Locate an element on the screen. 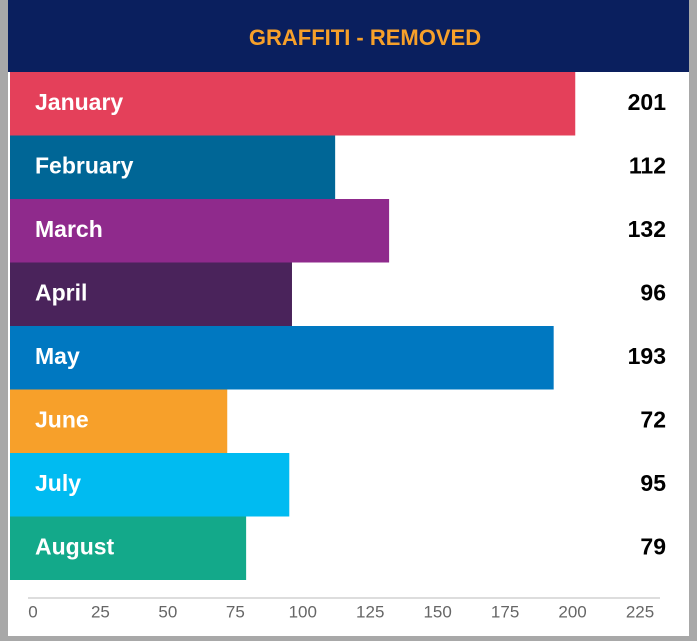 The image size is (697, 641). category-label: February is located at coordinates (84, 165).